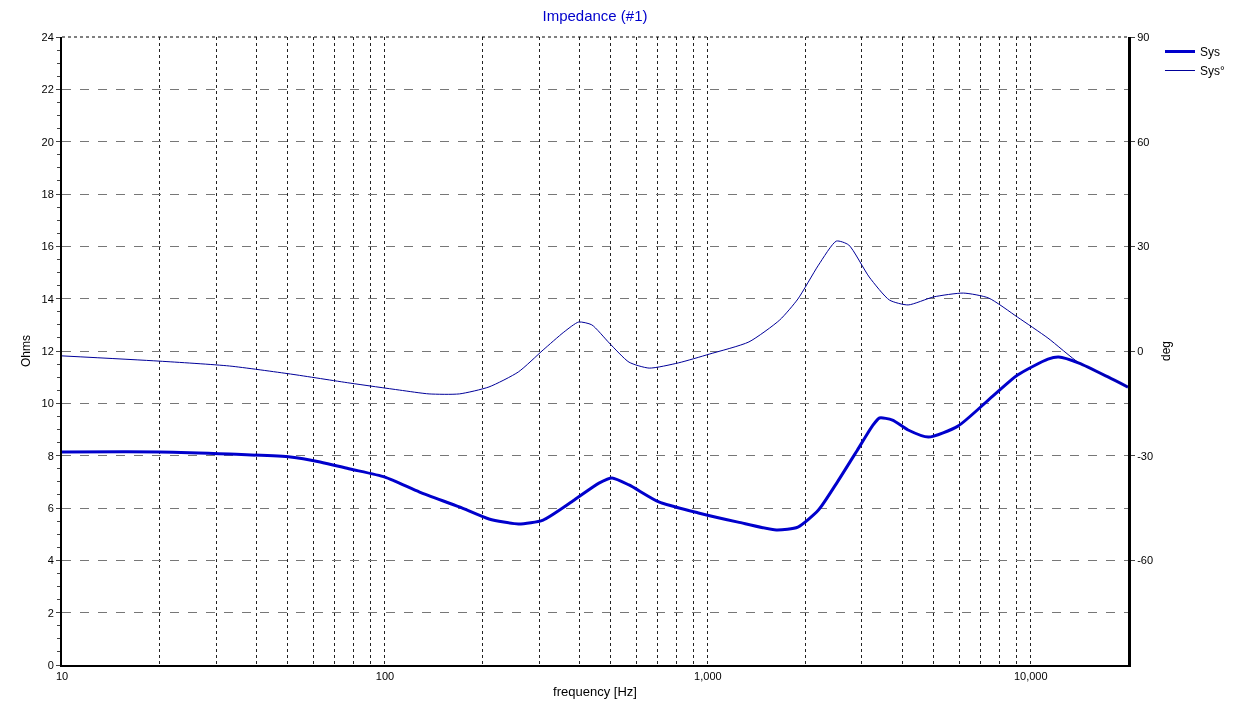 Image resolution: width=1243 pixels, height=720 pixels. What do you see at coordinates (47, 298) in the screenshot?
I see `y-tick-label: 14` at bounding box center [47, 298].